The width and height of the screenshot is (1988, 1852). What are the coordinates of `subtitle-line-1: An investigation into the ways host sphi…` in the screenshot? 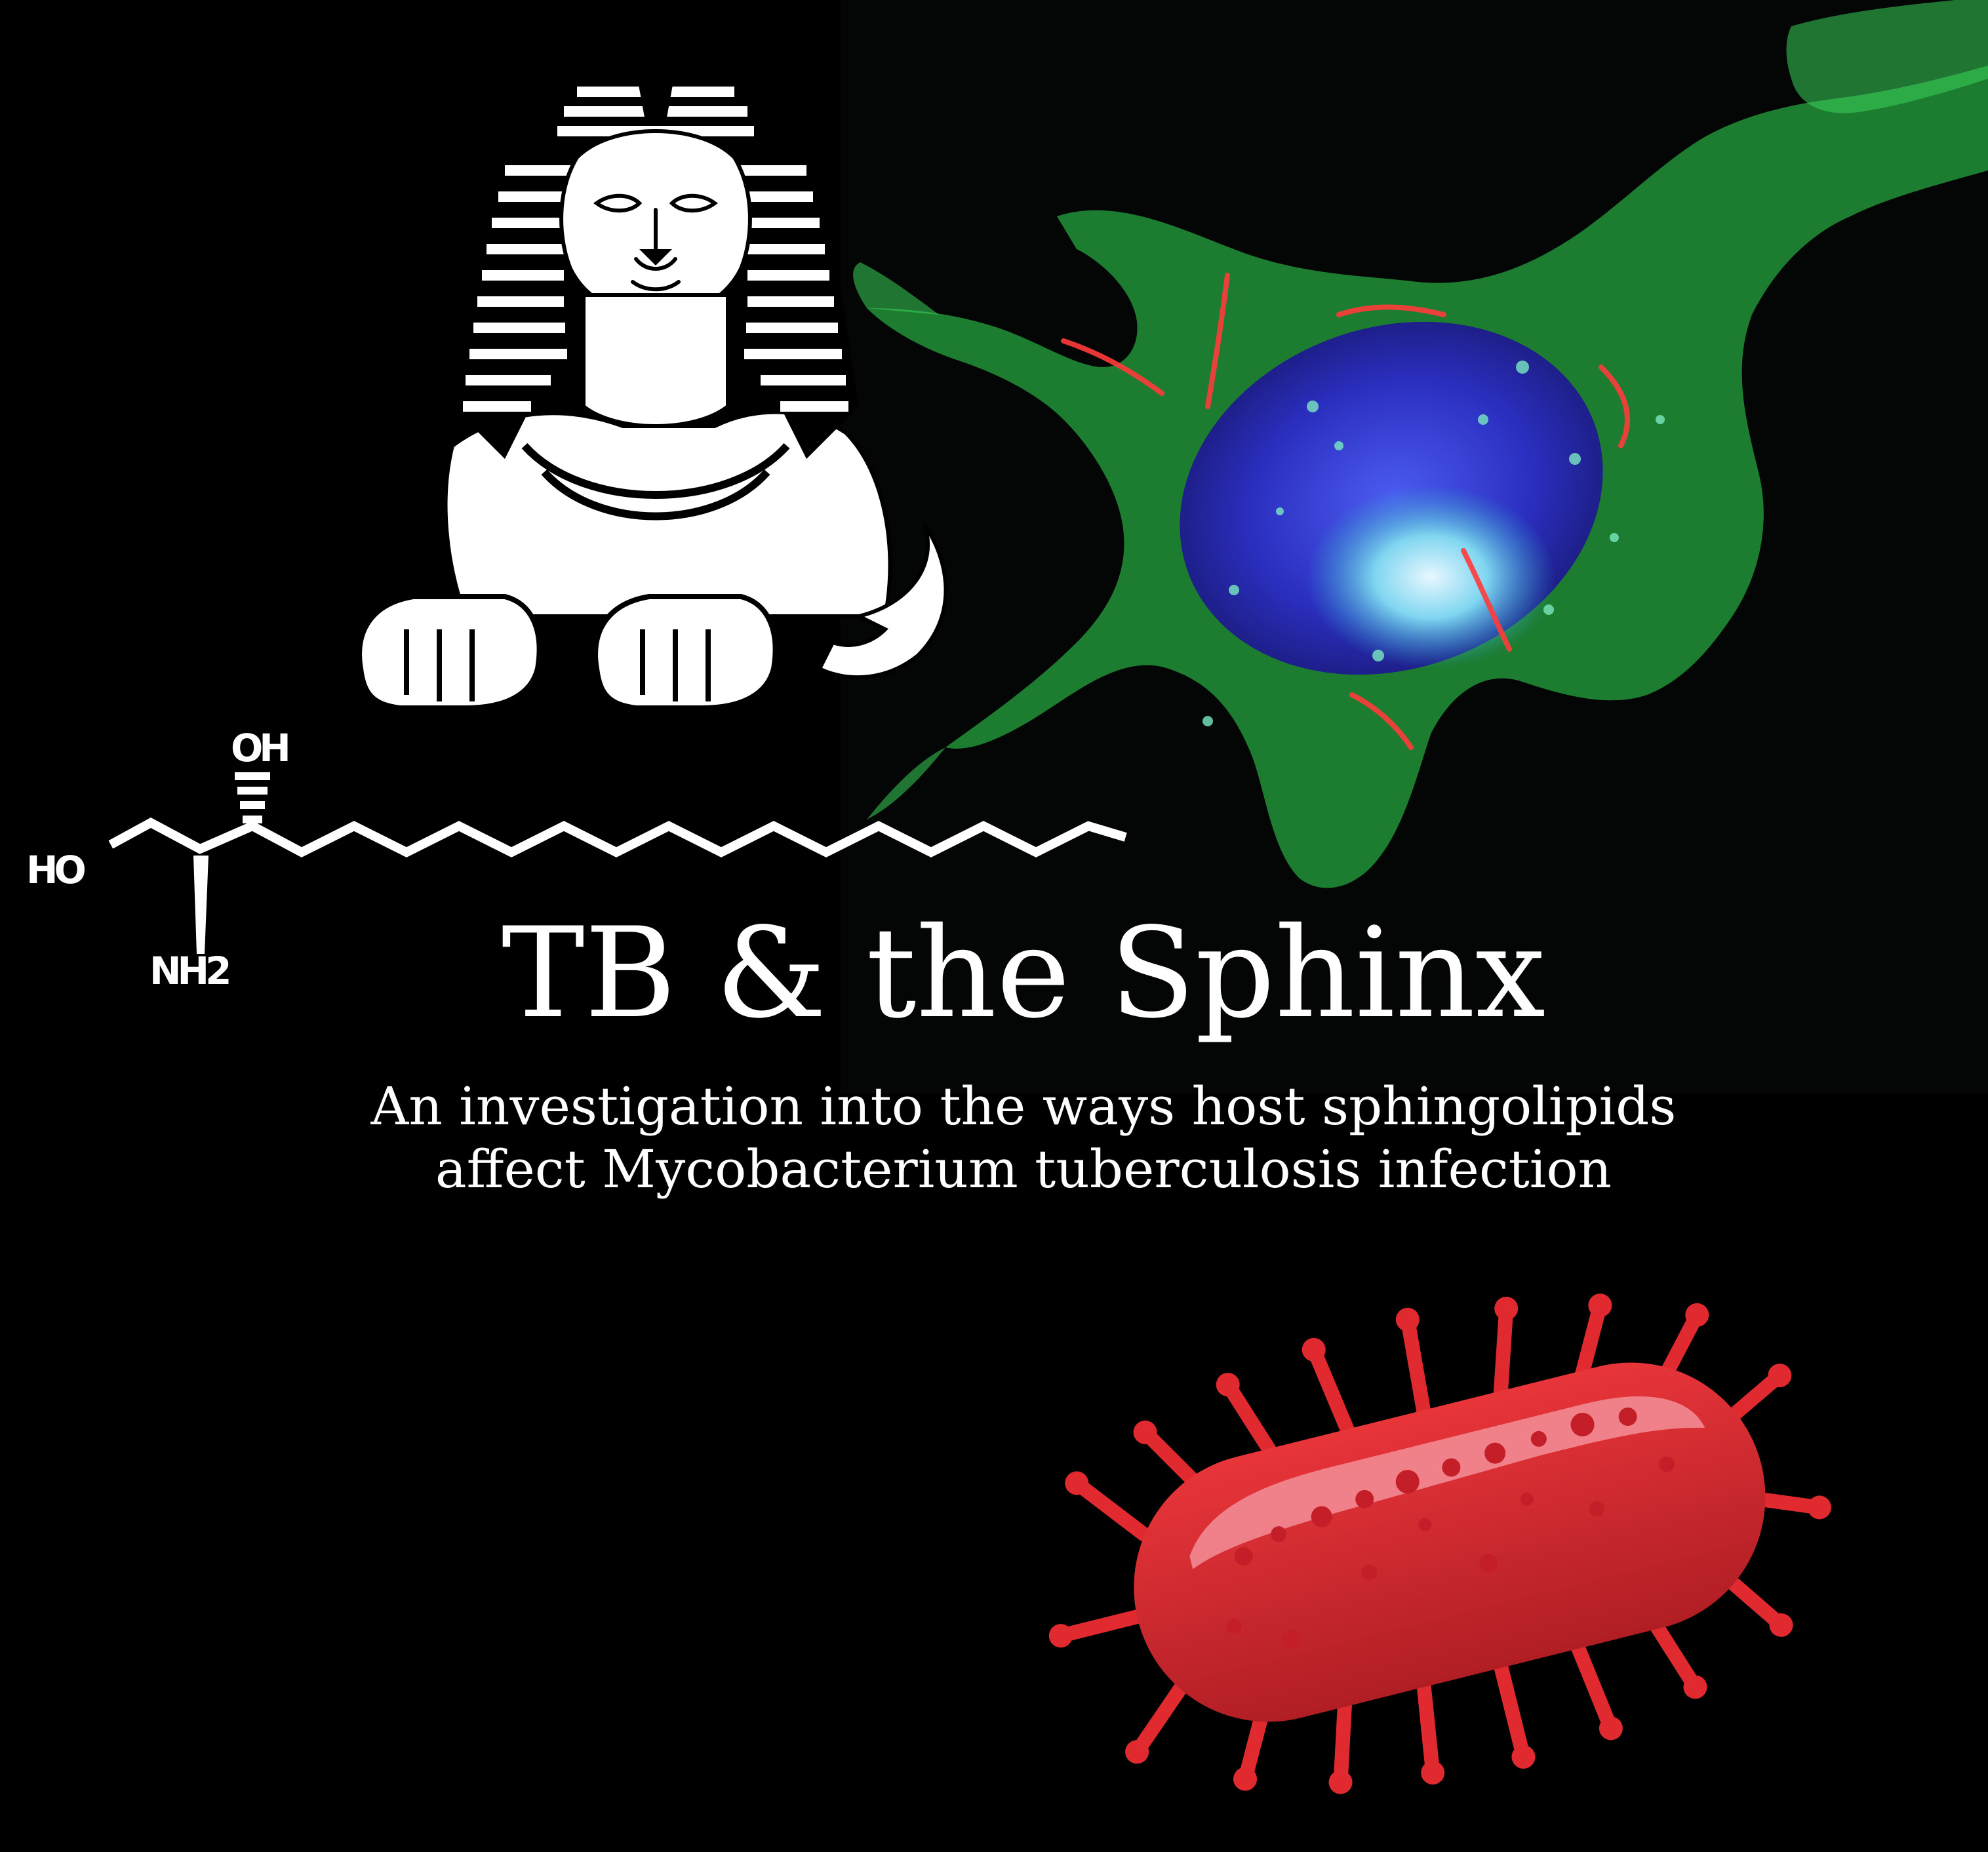 It's located at (1023, 1106).